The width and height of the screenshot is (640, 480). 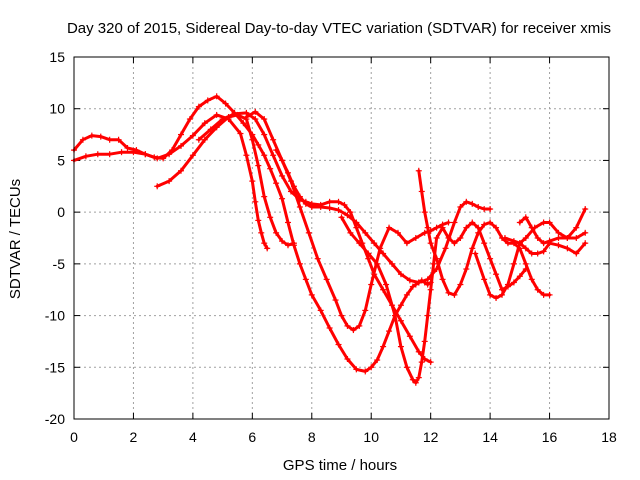 What do you see at coordinates (371, 437) in the screenshot?
I see `x-tick-label: 10` at bounding box center [371, 437].